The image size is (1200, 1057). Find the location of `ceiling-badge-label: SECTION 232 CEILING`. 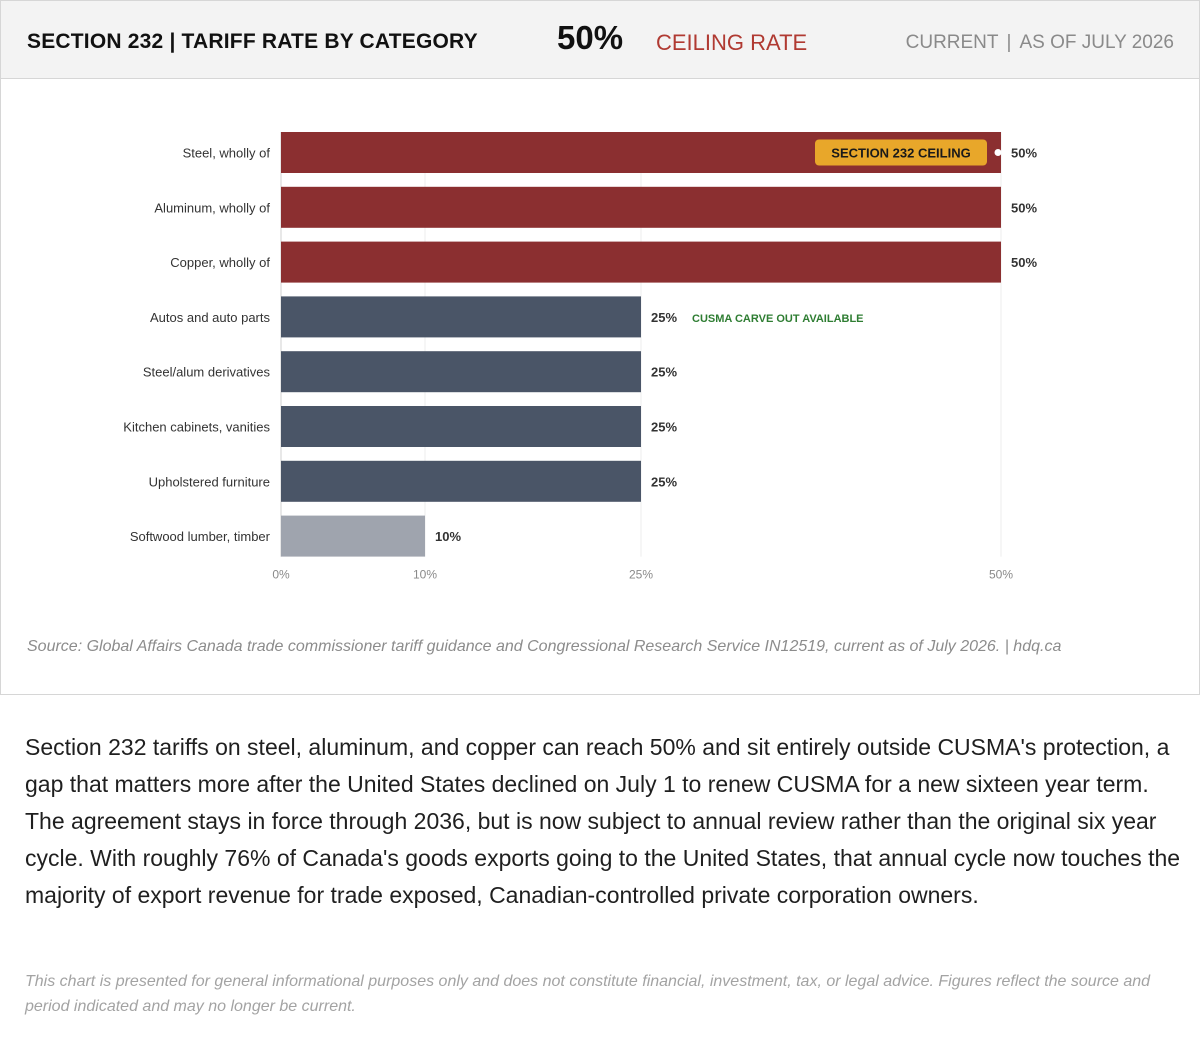

ceiling-badge-label: SECTION 232 CEILING is located at coordinates (900, 153).